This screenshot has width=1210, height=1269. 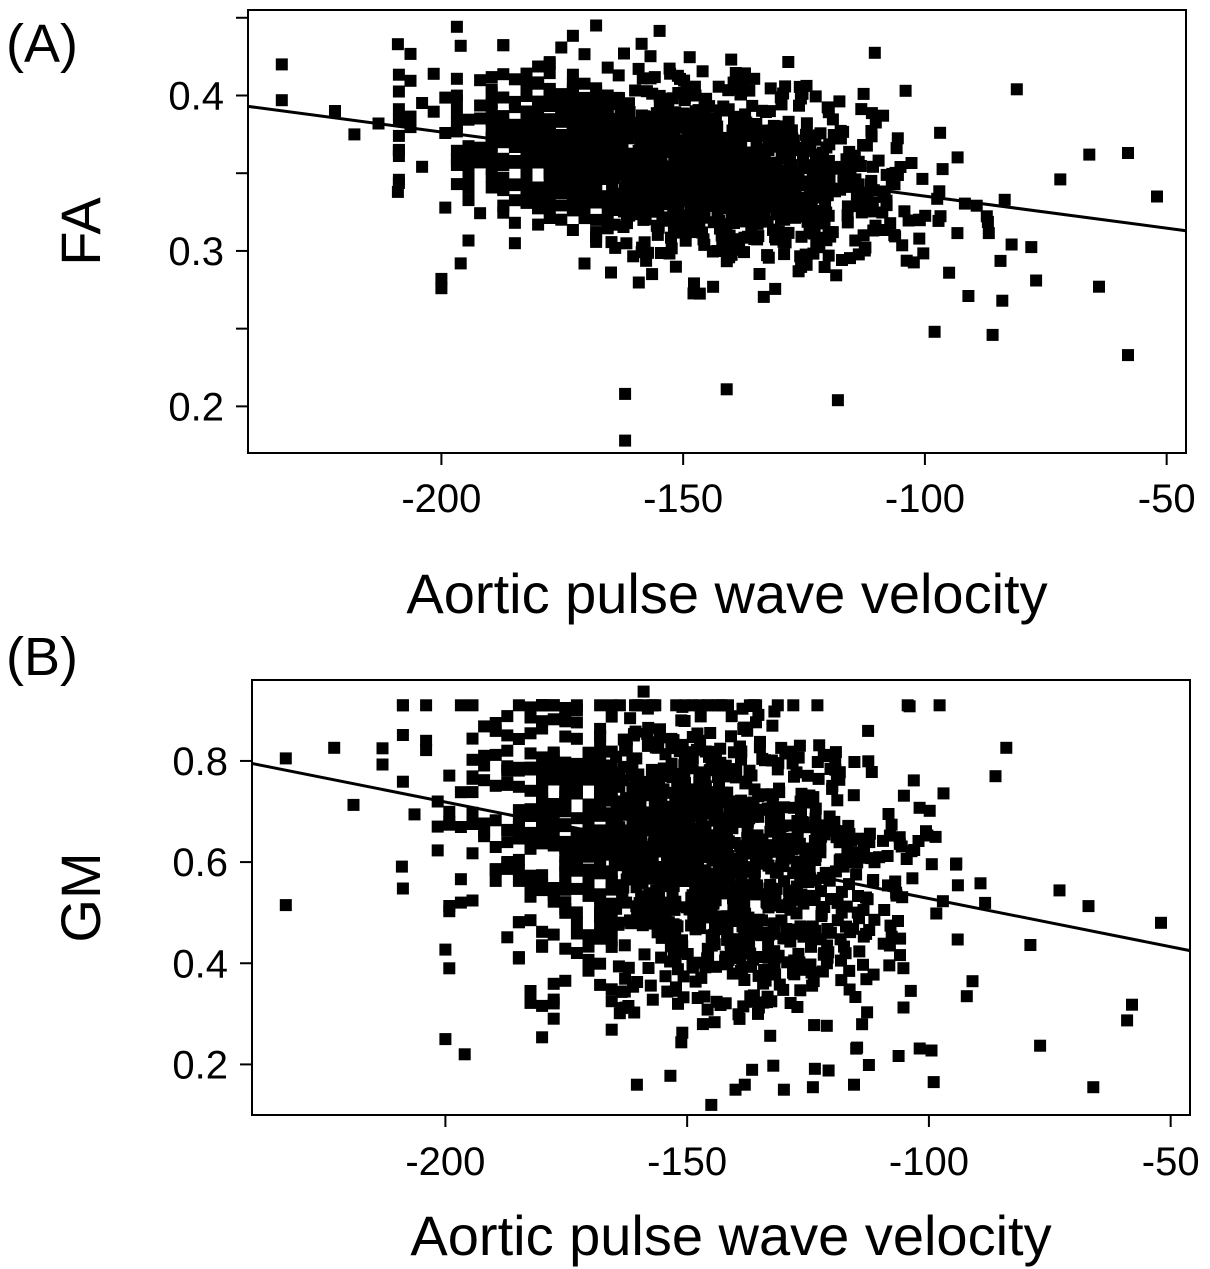 What do you see at coordinates (1171, 1162) in the screenshot?
I see `x-tick-label: -50` at bounding box center [1171, 1162].